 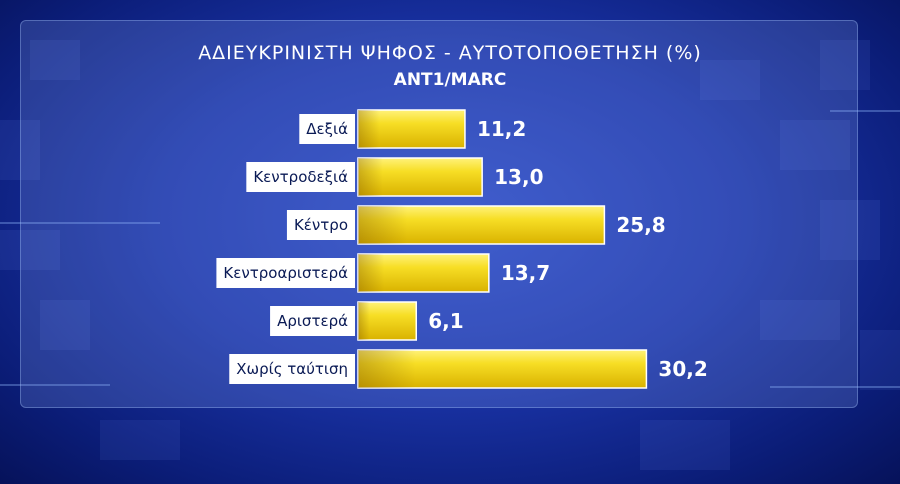 What do you see at coordinates (450, 80) in the screenshot?
I see `chart-subtitle: ANT1/MARC` at bounding box center [450, 80].